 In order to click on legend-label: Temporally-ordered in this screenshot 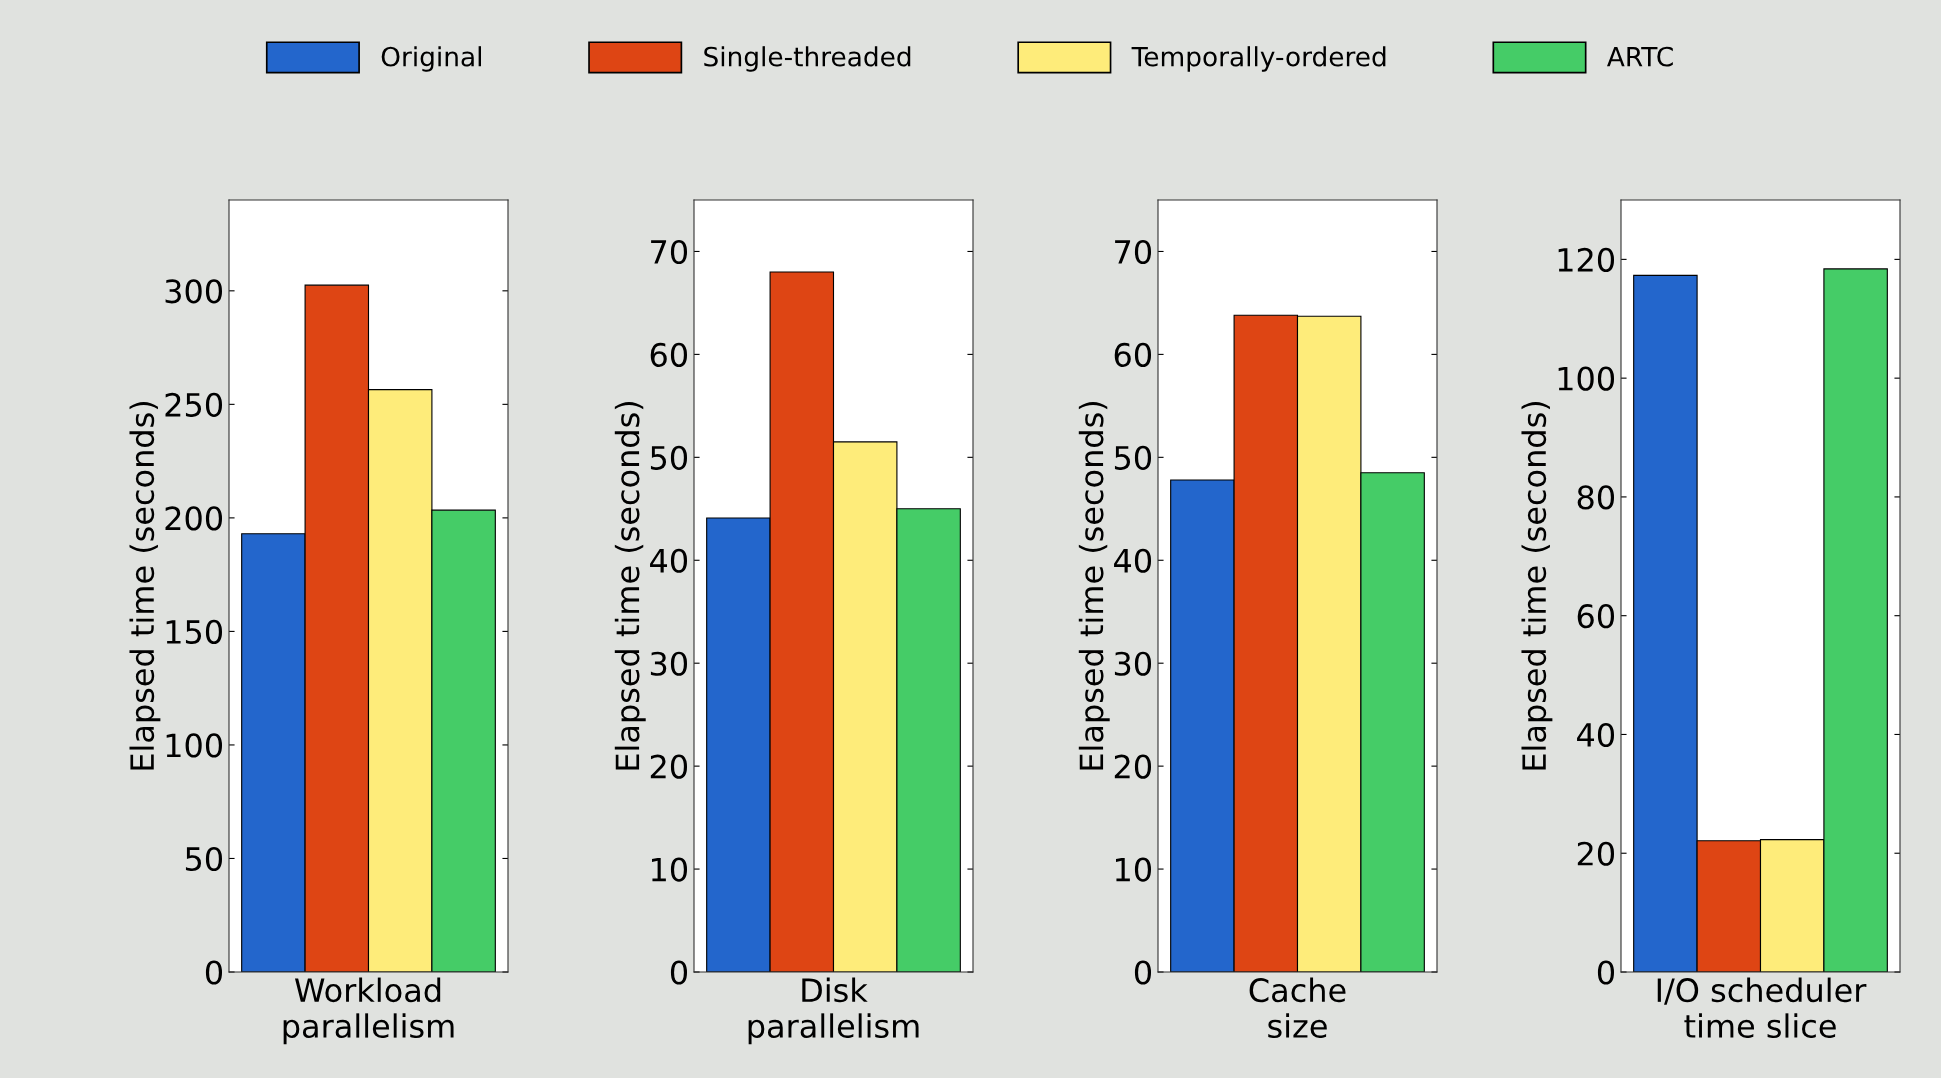, I will do `click(1258, 59)`.